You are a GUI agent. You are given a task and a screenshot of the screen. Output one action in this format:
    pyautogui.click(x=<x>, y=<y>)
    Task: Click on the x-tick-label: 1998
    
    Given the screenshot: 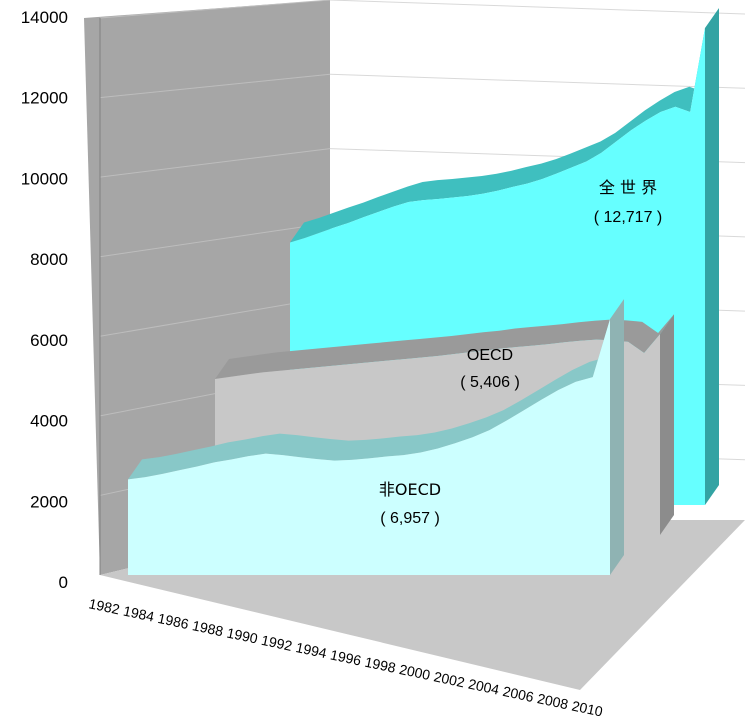 What is the action you would take?
    pyautogui.click(x=380, y=665)
    